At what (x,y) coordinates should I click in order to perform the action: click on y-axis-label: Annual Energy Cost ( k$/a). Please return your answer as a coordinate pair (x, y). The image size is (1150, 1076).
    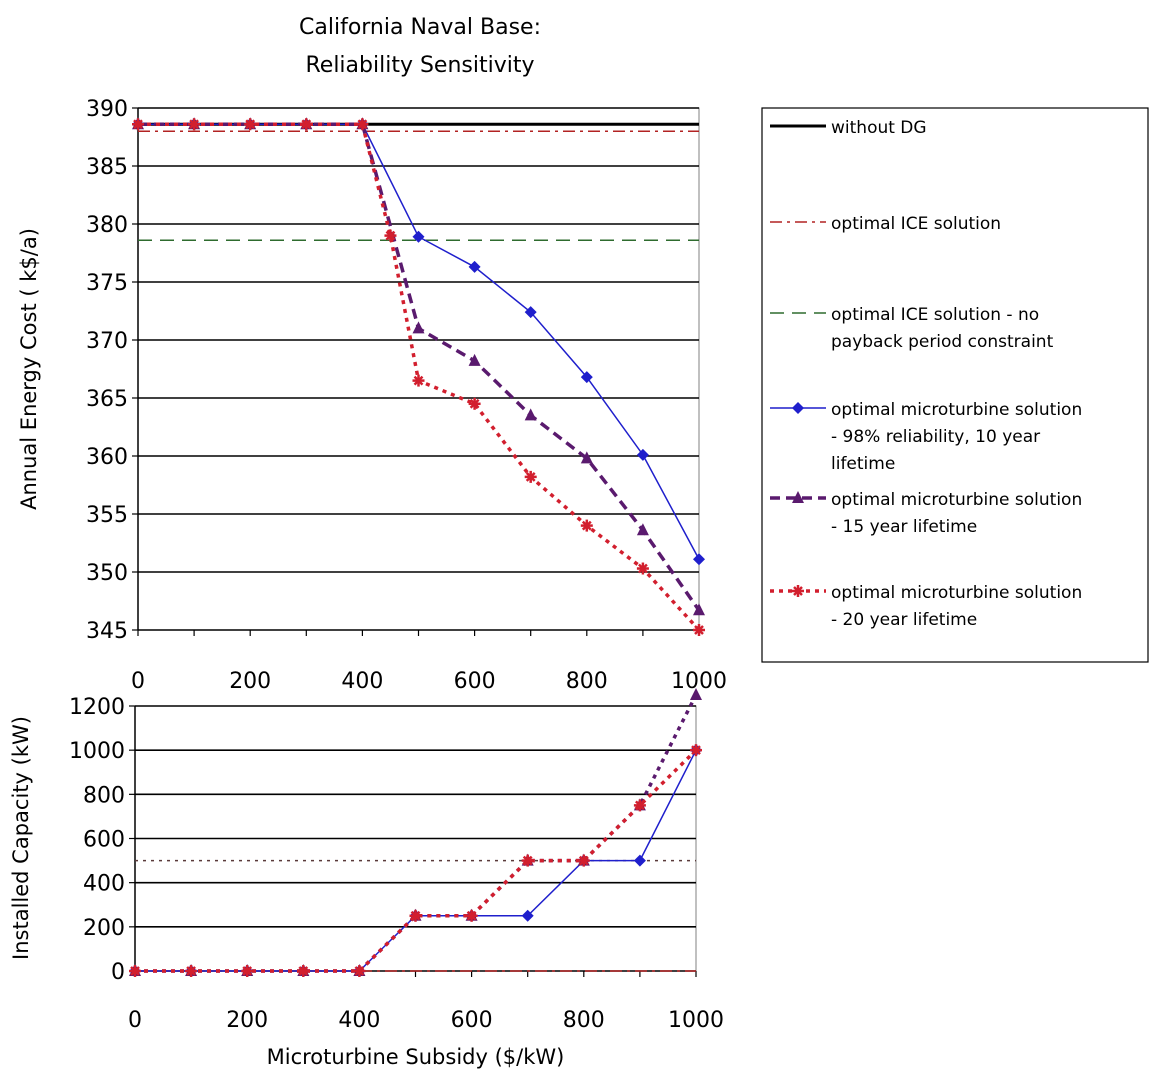
    Looking at the image, I should click on (29, 369).